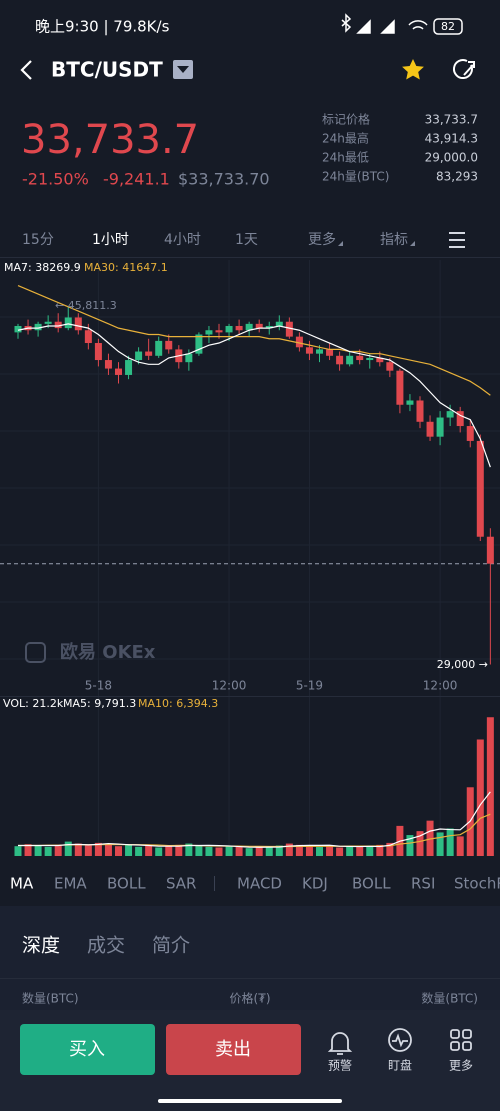 Image resolution: width=500 pixels, height=1111 pixels. I want to click on alert-icon, so click(340, 1043).